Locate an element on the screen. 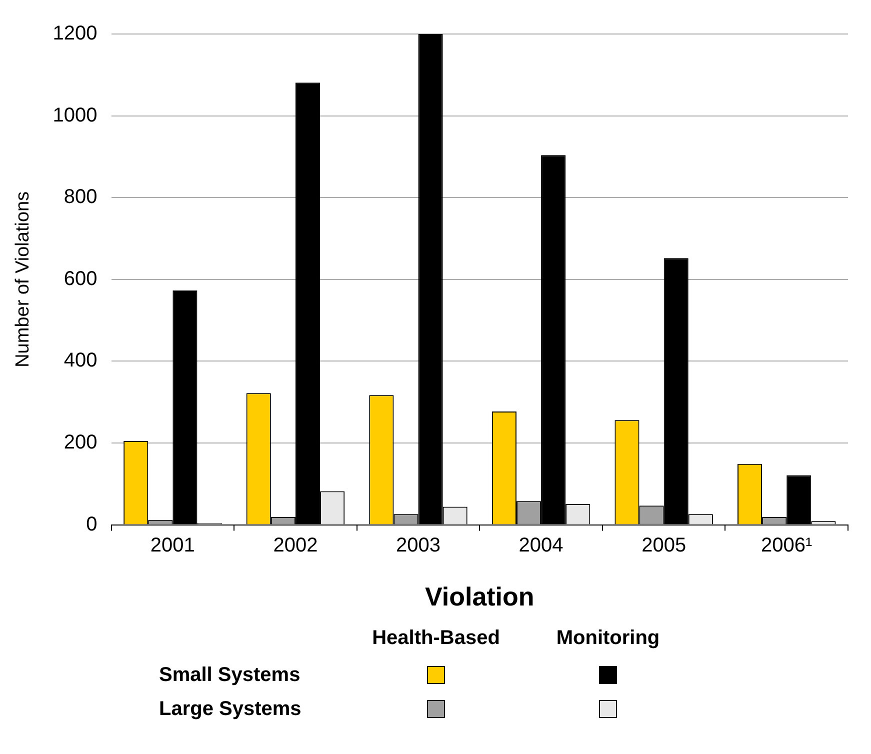 The height and width of the screenshot is (754, 871). text: Monitoring is located at coordinates (608, 638).